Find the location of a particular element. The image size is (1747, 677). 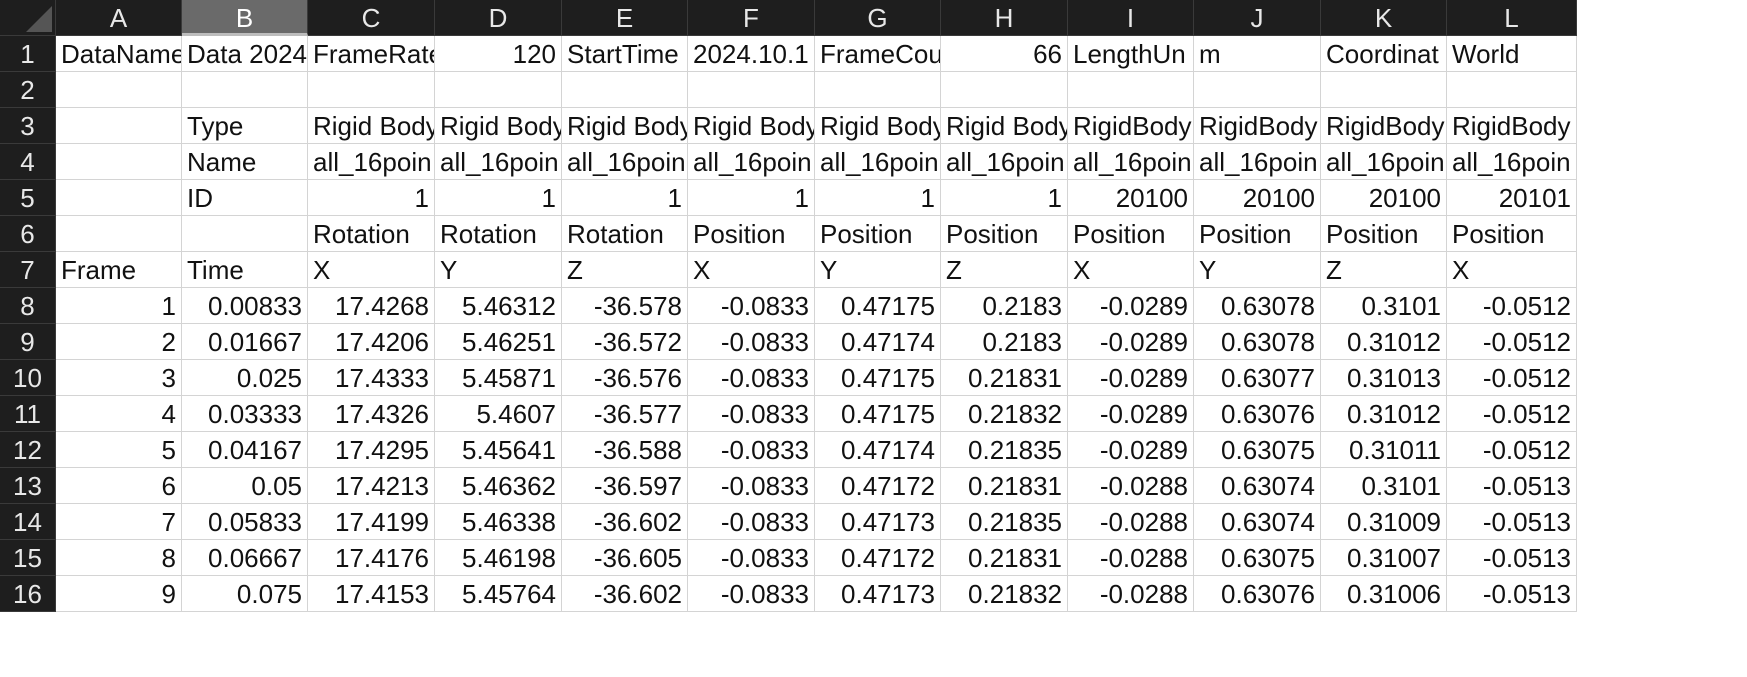

cell-k2 is located at coordinates (1384, 90).